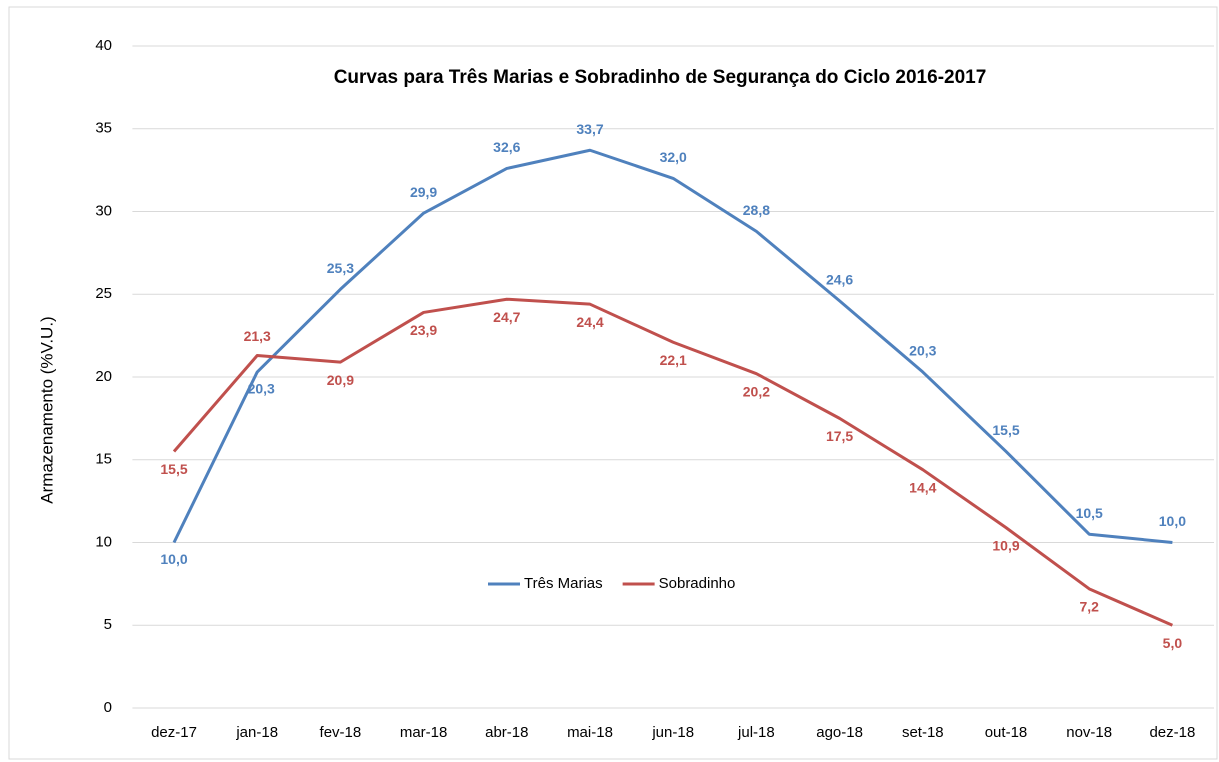 Image resolution: width=1219 pixels, height=762 pixels. I want to click on data-label: 23,9, so click(423, 330).